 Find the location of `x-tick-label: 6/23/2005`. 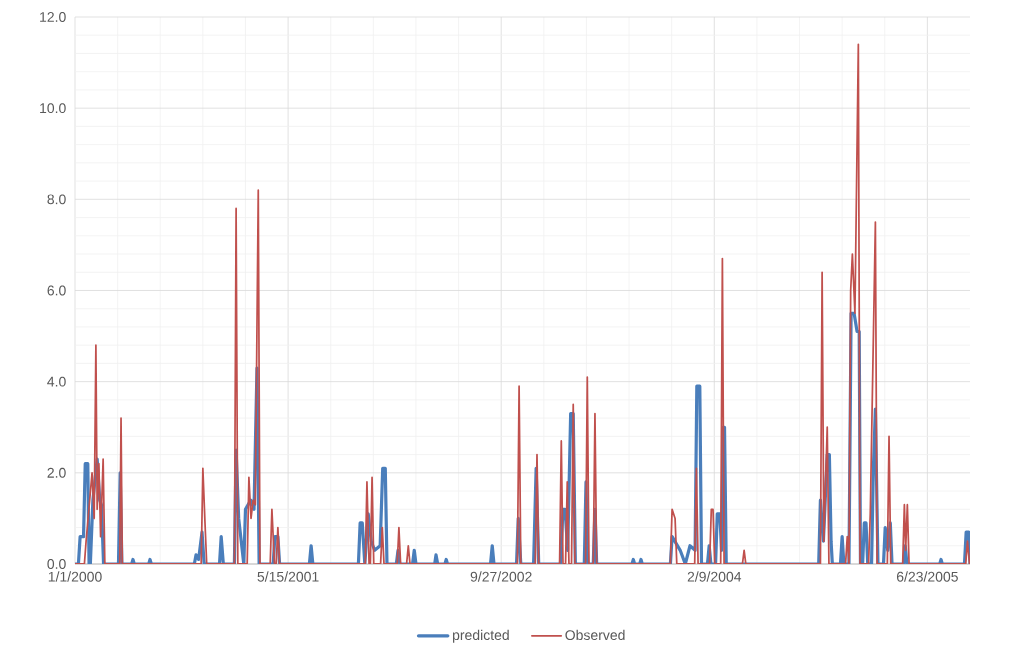

x-tick-label: 6/23/2005 is located at coordinates (927, 576).